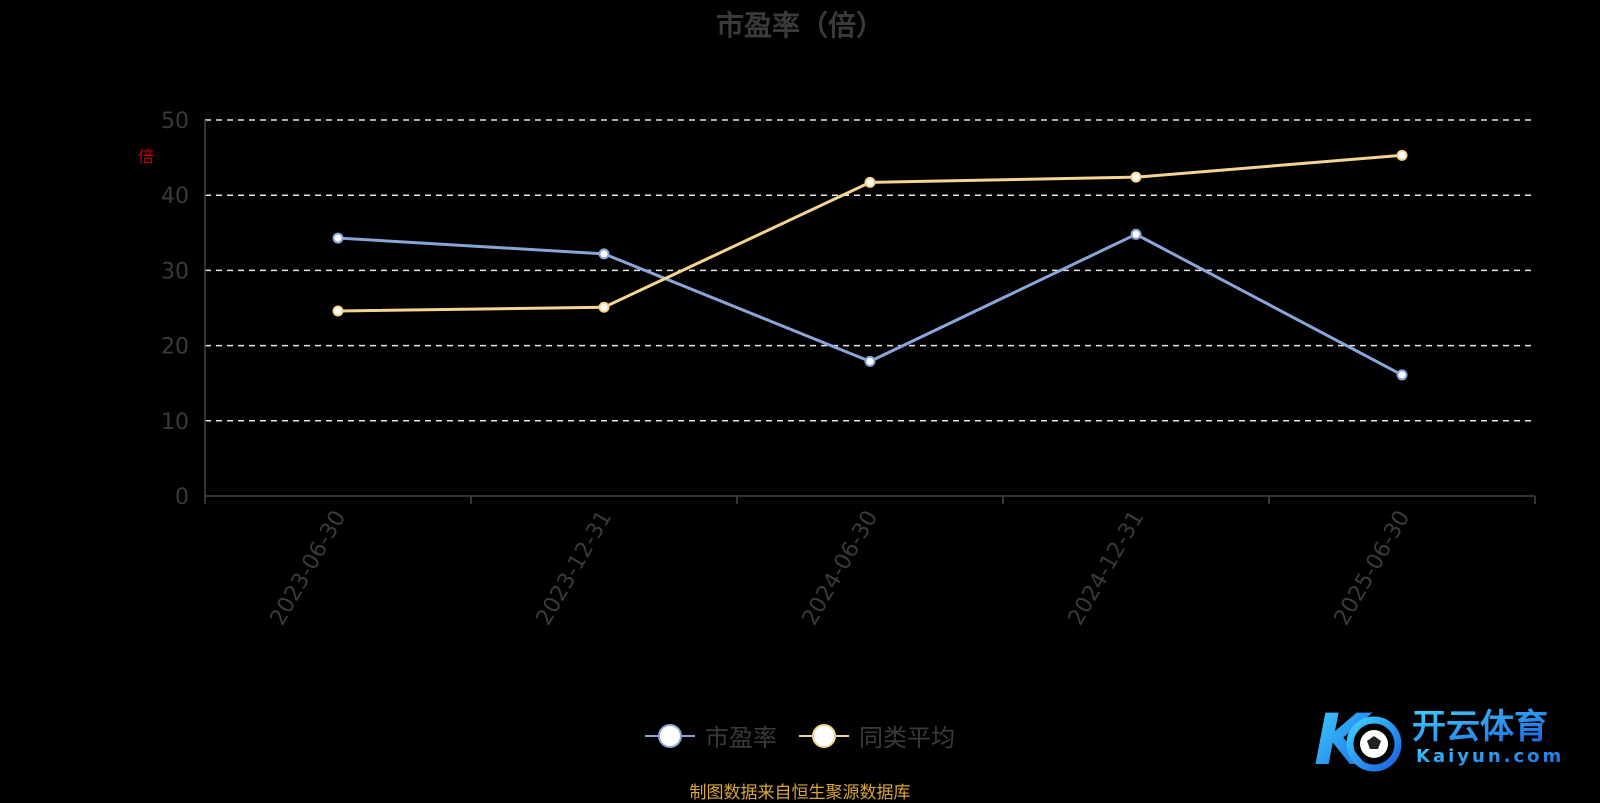  What do you see at coordinates (175, 422) in the screenshot?
I see `y-tick-label: 10` at bounding box center [175, 422].